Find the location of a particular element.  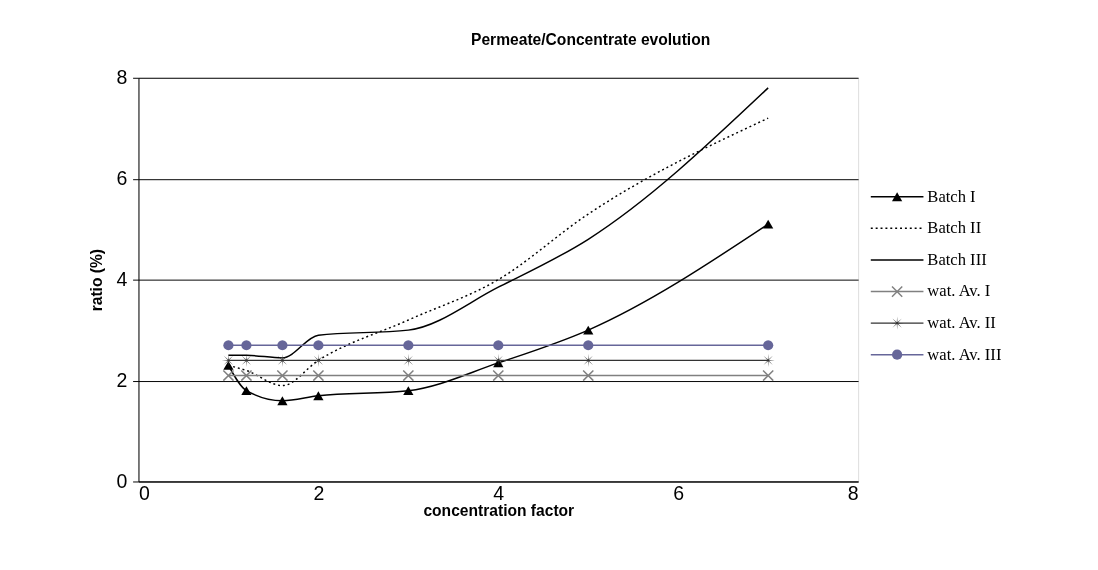

y-axis-title: ratio (%) is located at coordinates (96, 280).